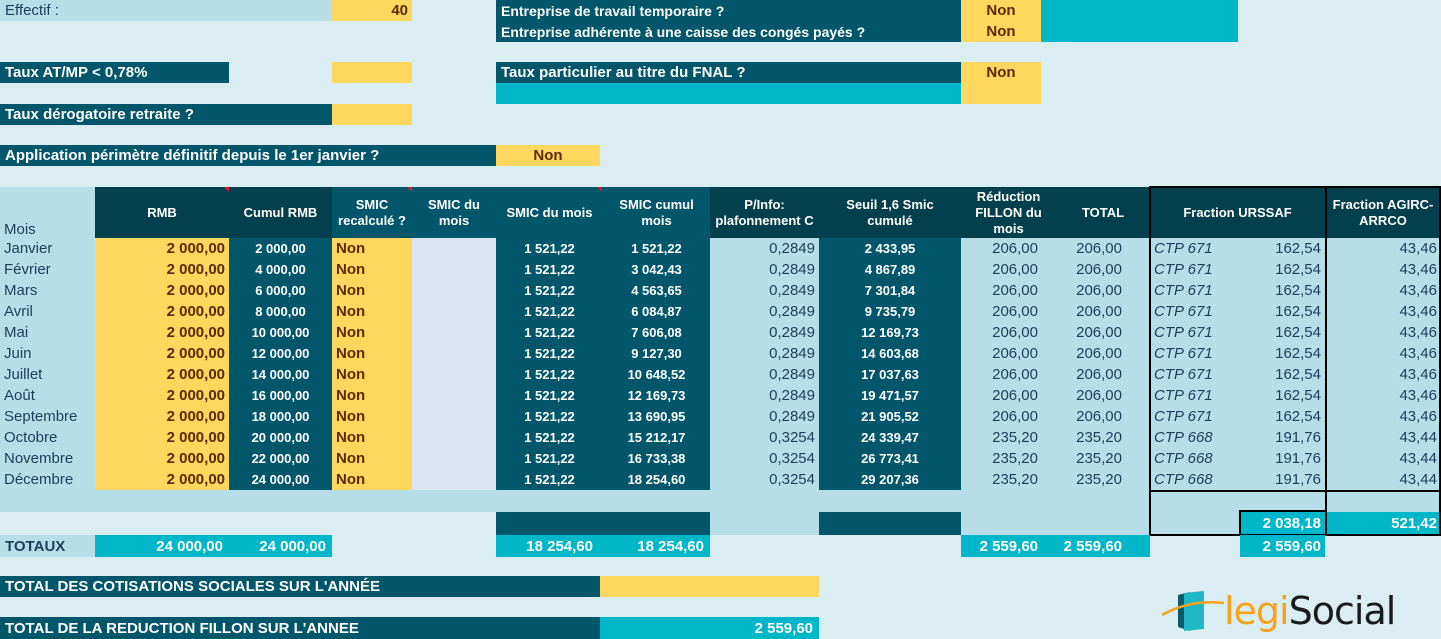  I want to click on cell-seuil: 17 037,63, so click(890, 374).